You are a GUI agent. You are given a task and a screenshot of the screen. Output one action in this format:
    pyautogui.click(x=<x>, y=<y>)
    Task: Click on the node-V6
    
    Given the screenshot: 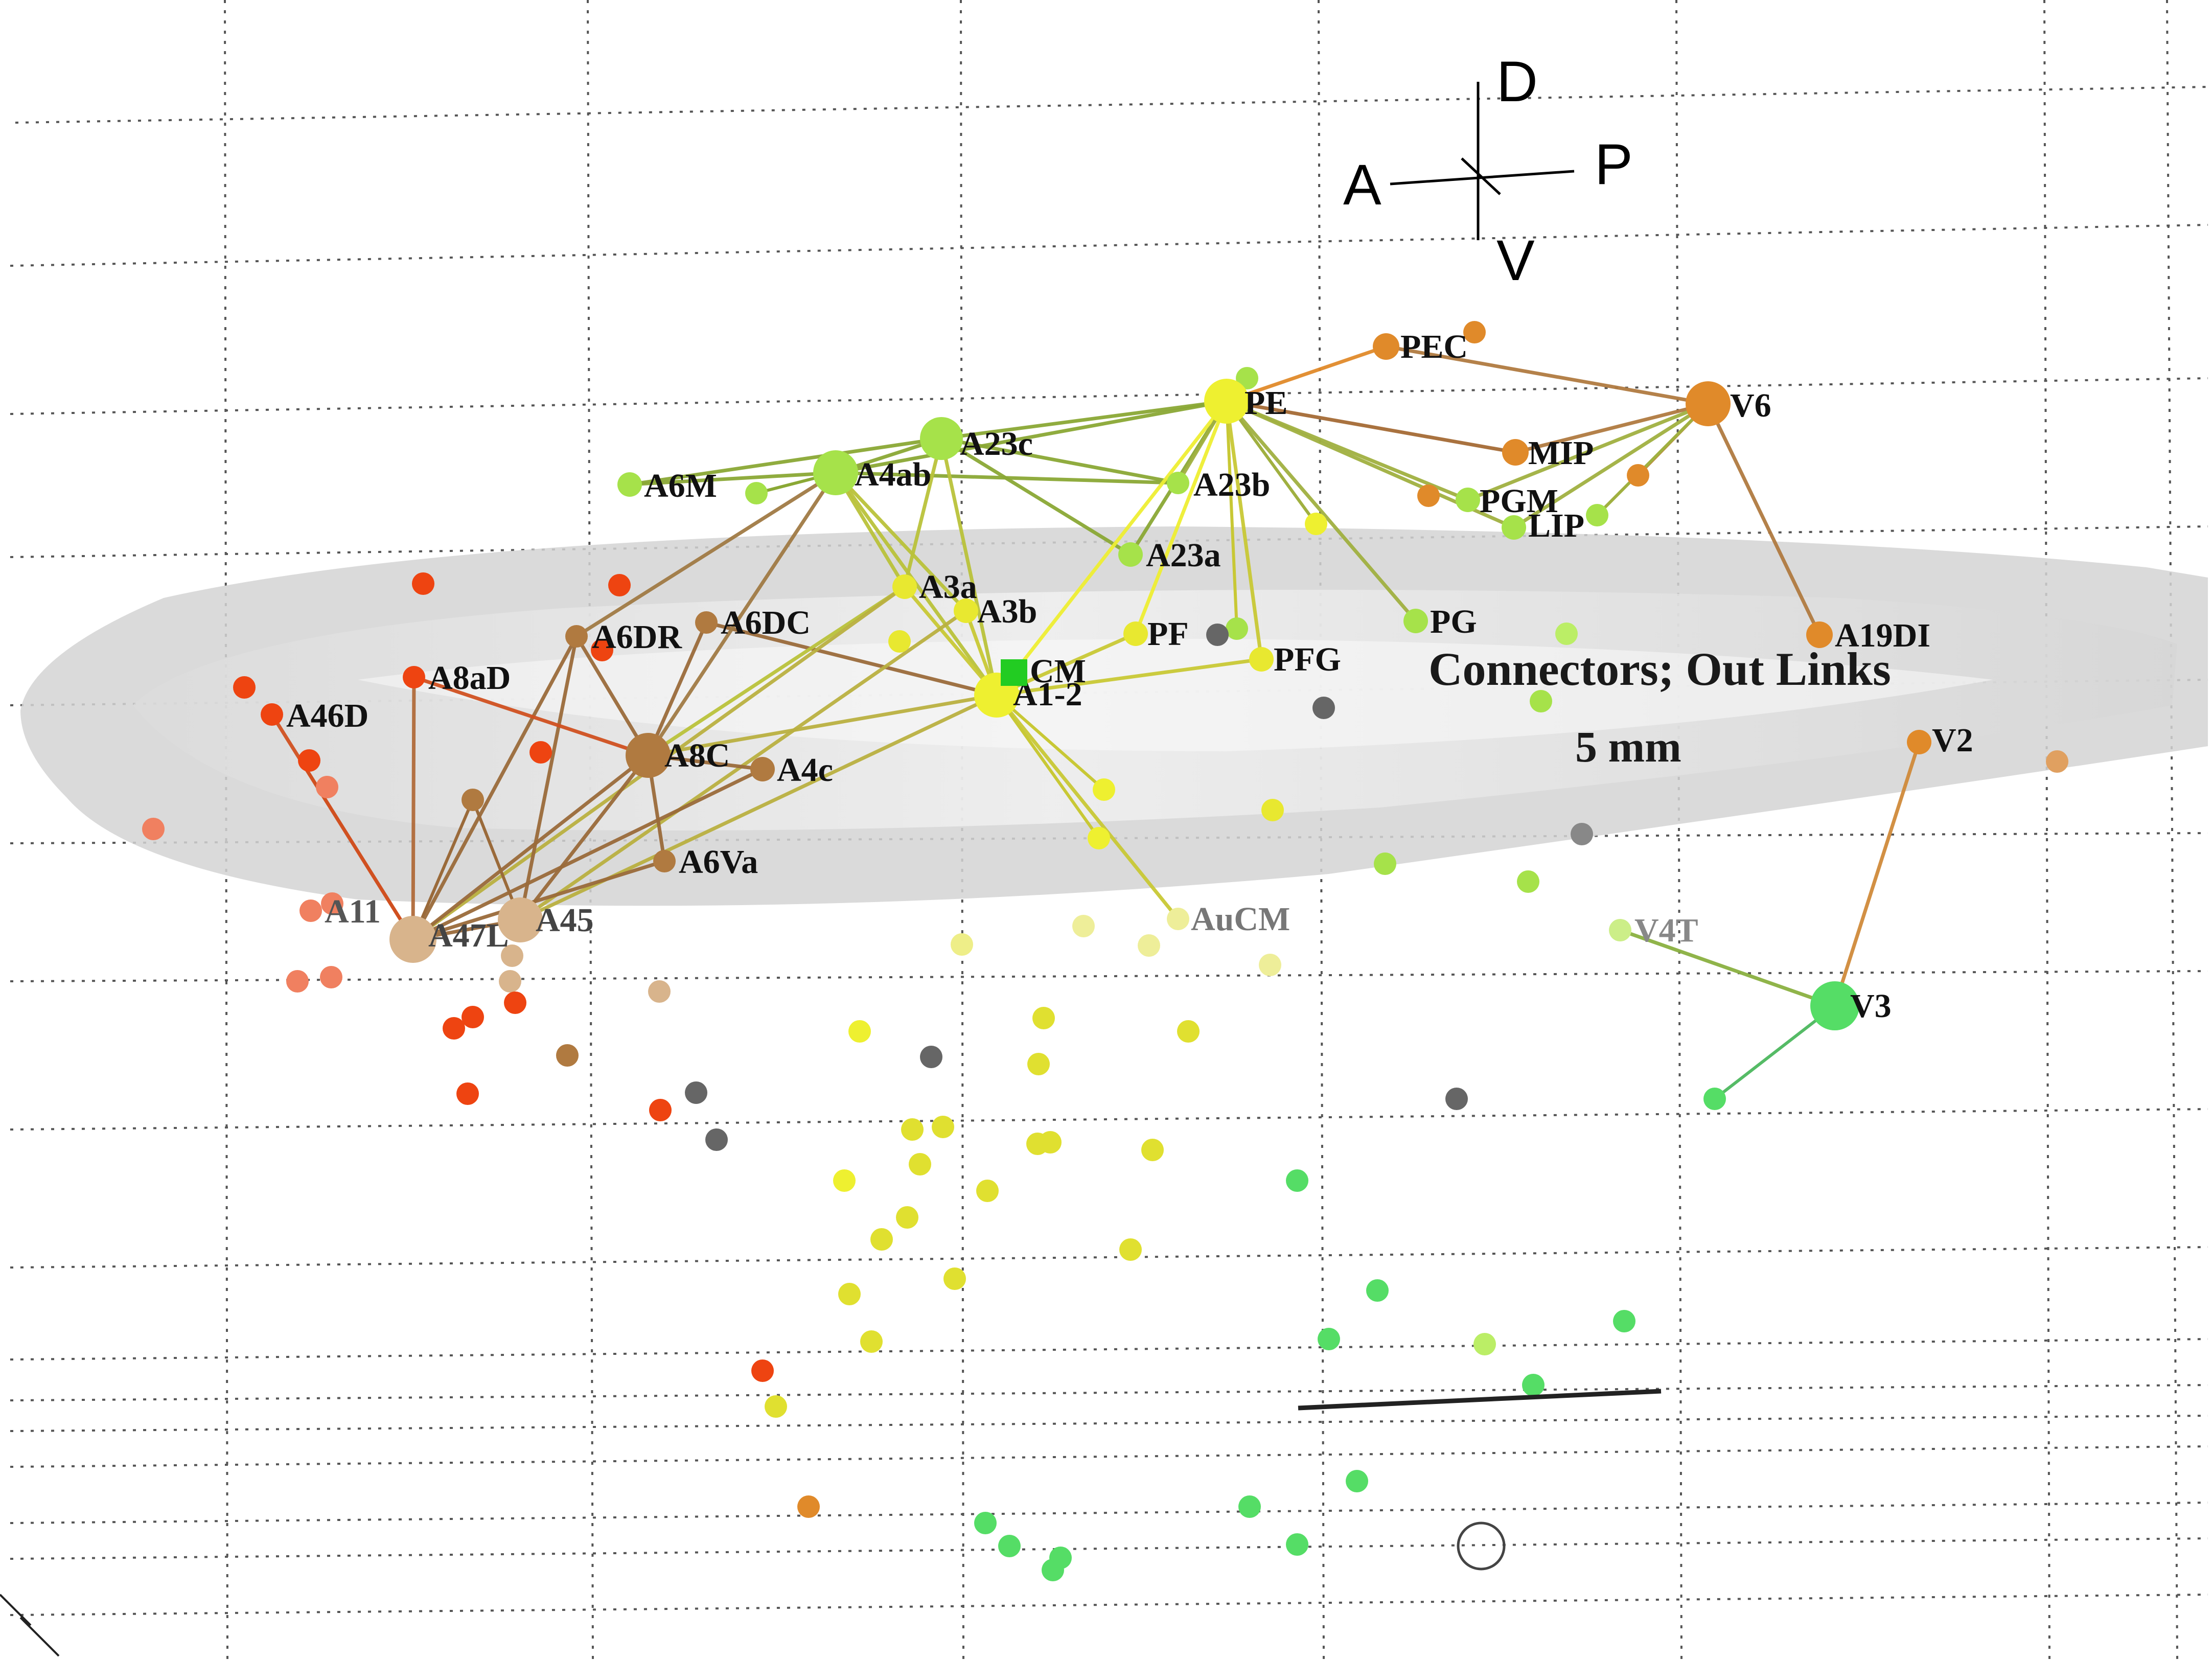 What is the action you would take?
    pyautogui.click(x=1708, y=404)
    